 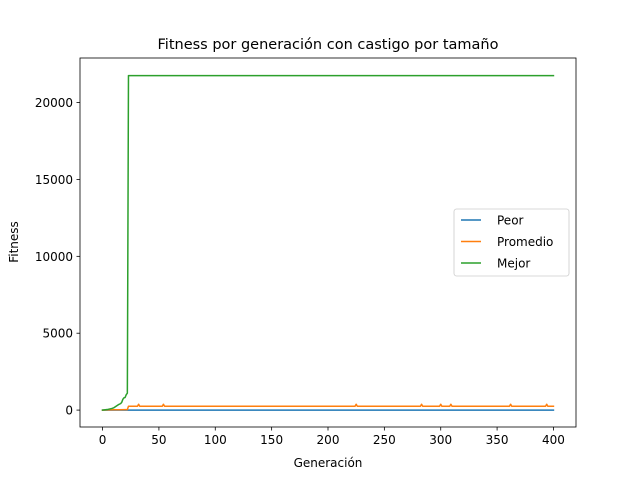 What do you see at coordinates (14, 242) in the screenshot?
I see `y-axis-label: Fitness` at bounding box center [14, 242].